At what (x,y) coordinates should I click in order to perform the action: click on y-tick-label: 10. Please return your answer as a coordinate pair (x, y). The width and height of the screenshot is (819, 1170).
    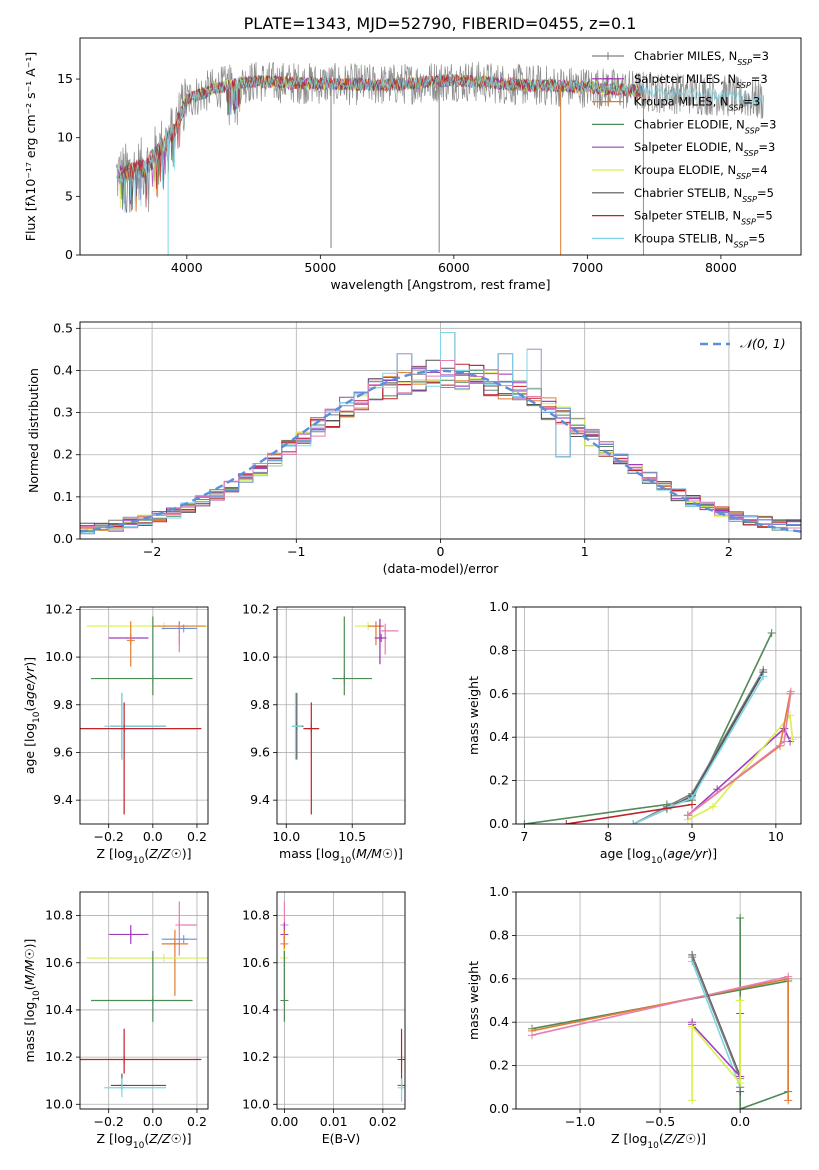
    Looking at the image, I should click on (65, 137).